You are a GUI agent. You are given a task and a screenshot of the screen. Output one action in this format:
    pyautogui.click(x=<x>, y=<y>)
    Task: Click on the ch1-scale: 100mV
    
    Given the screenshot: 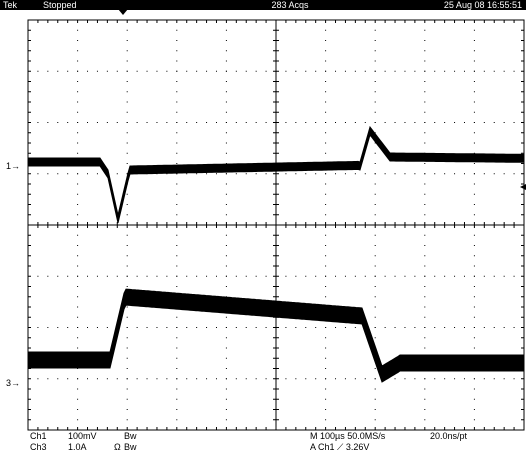 What is the action you would take?
    pyautogui.click(x=82, y=436)
    